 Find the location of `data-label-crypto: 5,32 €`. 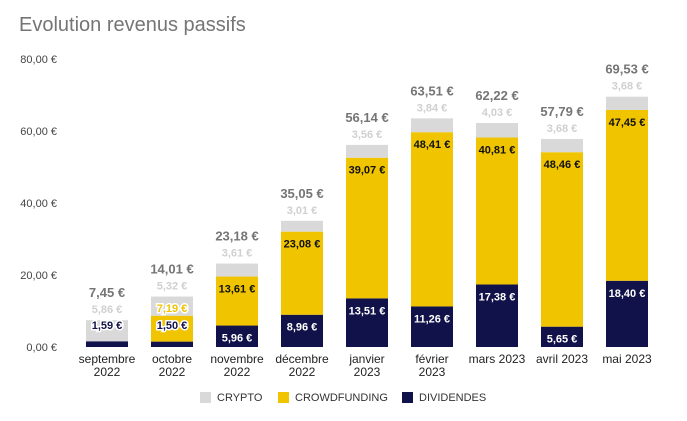

data-label-crypto: 5,32 € is located at coordinates (172, 287).